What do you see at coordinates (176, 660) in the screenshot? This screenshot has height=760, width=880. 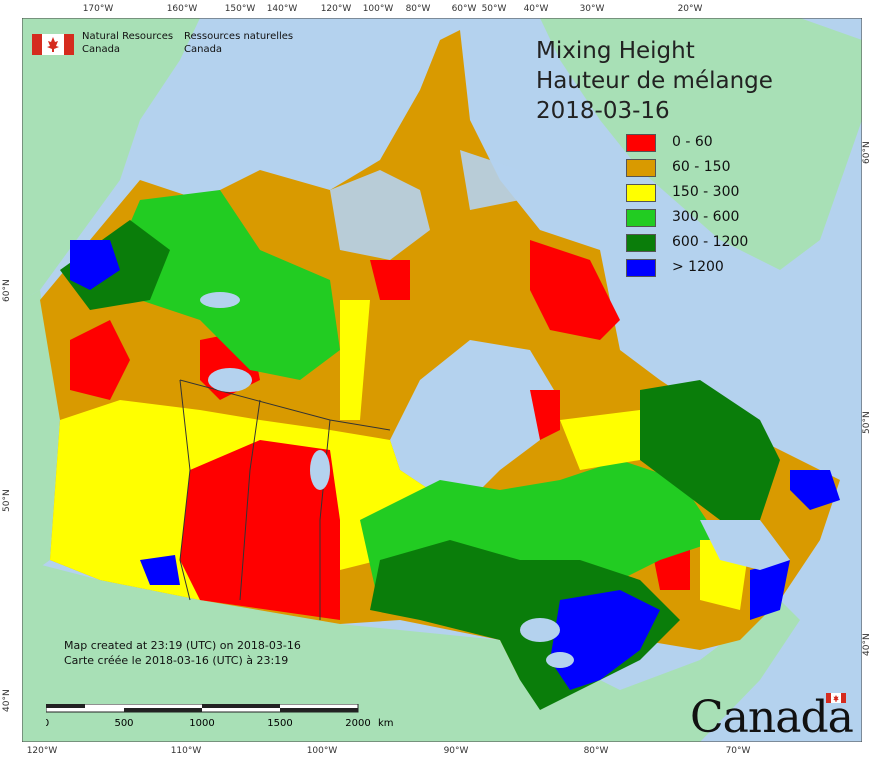 I see `credit-french: Carte créée le 2018-03-16 (UTC) à 23:19` at bounding box center [176, 660].